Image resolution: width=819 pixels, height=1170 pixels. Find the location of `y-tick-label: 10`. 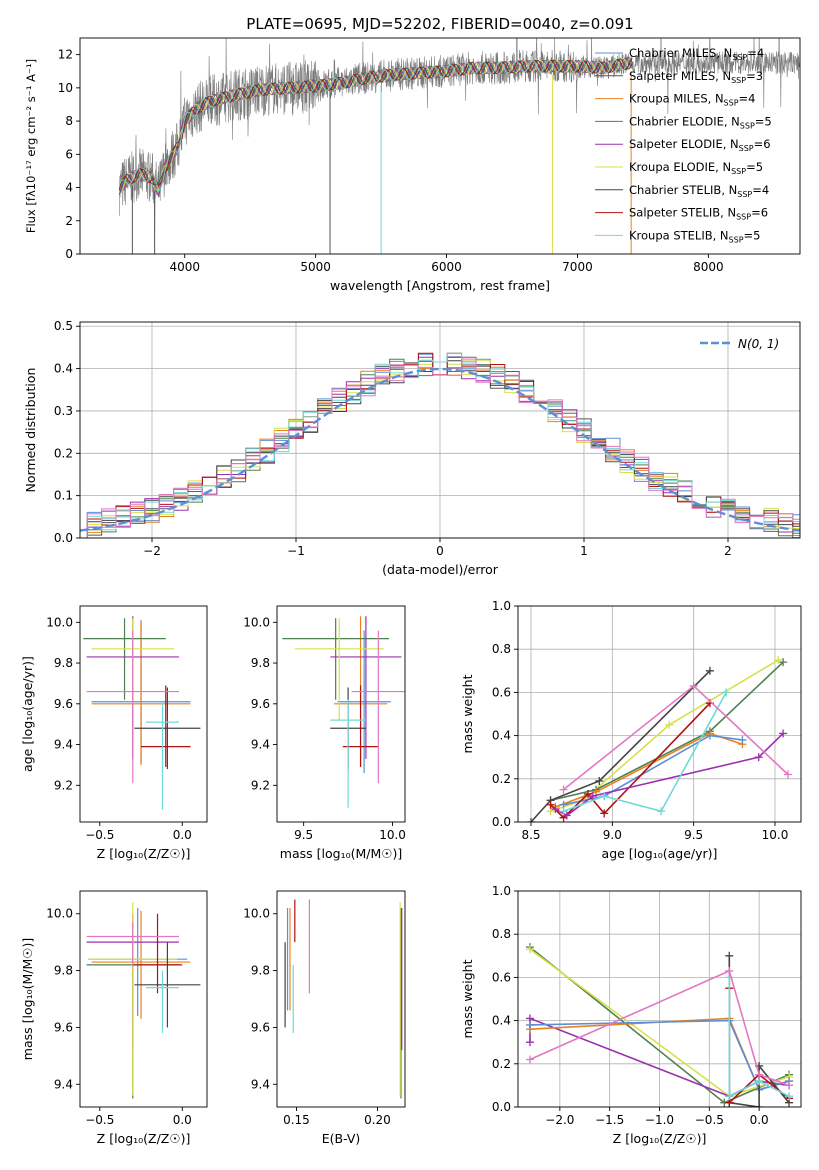

y-tick-label: 10 is located at coordinates (65, 88).